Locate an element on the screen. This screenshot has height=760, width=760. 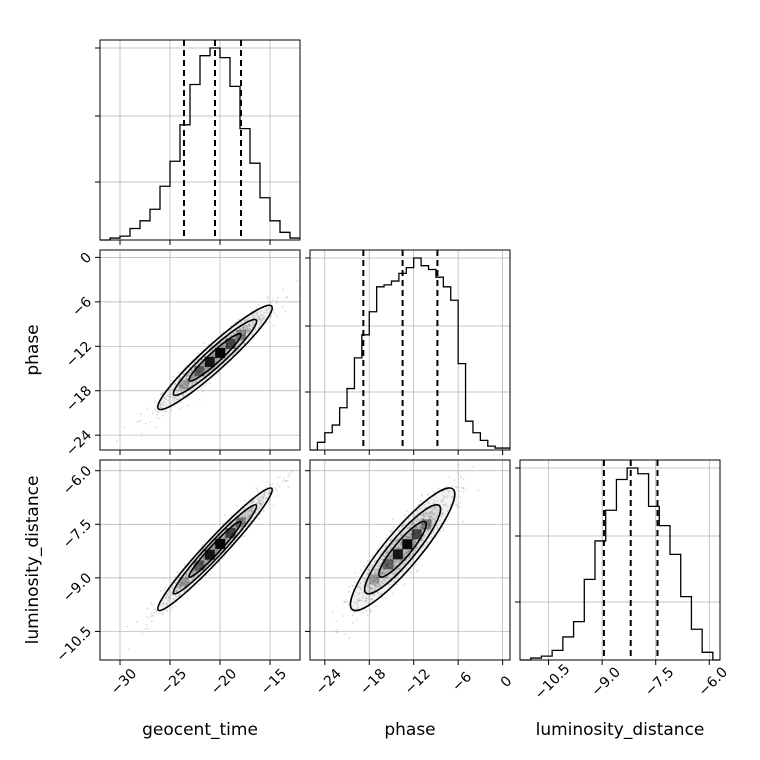
y-tick-label: −10.5 is located at coordinates (75, 645).